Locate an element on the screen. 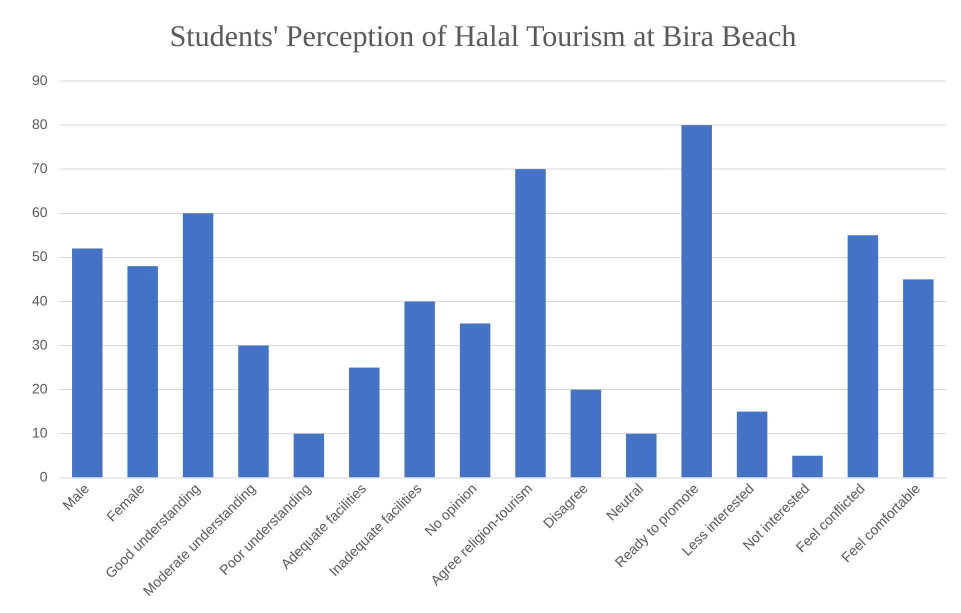  y-tick-label: 20 is located at coordinates (40, 388).